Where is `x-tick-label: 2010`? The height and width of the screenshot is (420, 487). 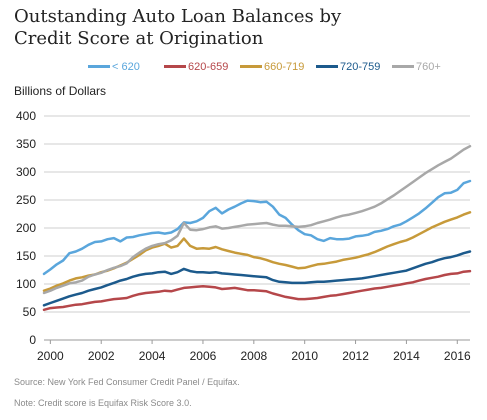
x-tick-label: 2010 is located at coordinates (304, 356).